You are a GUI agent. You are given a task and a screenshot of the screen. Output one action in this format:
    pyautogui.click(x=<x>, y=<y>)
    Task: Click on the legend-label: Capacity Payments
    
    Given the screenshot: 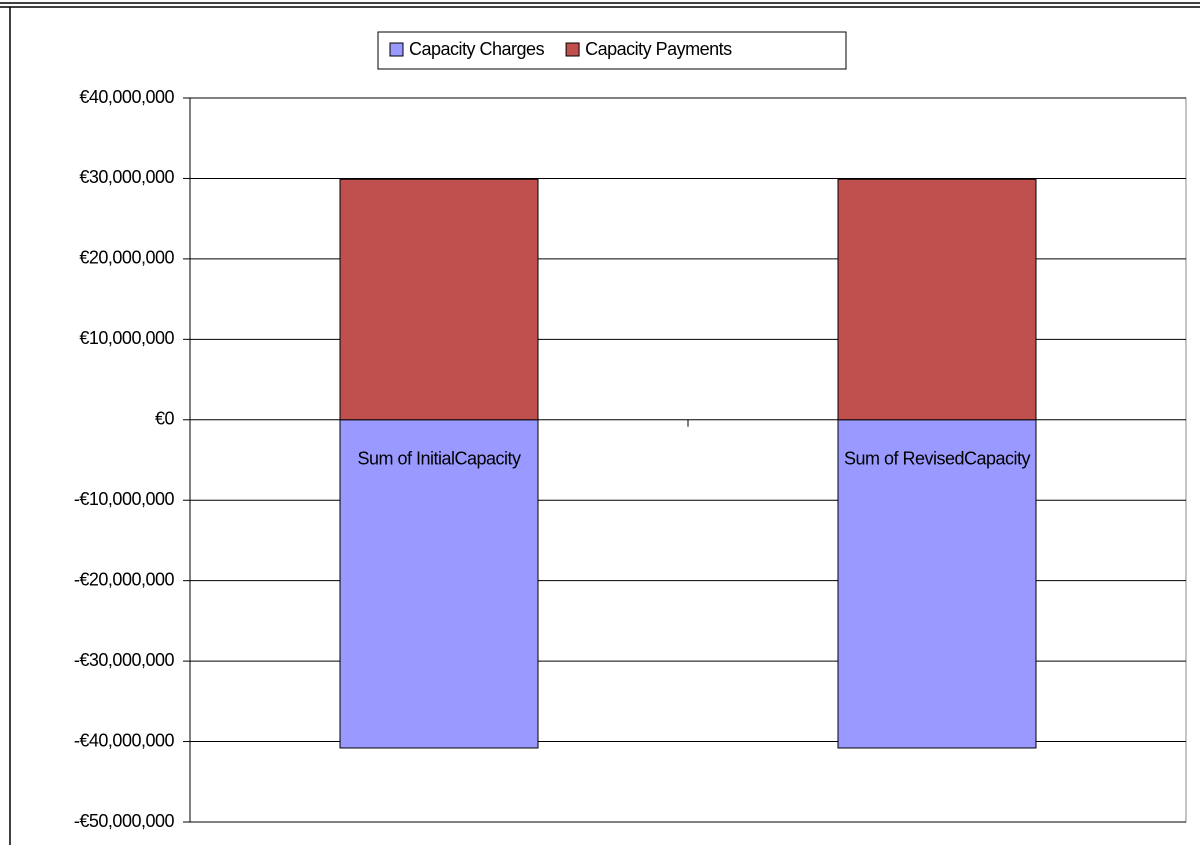 What is the action you would take?
    pyautogui.click(x=658, y=49)
    